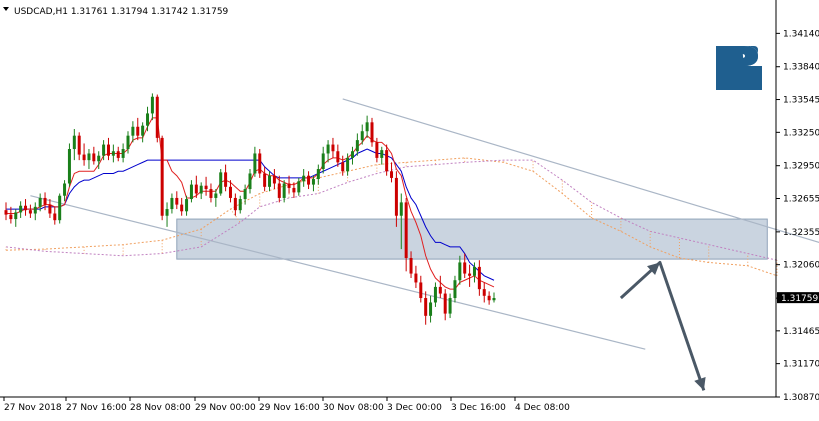 Image resolution: width=819 pixels, height=421 pixels. I want to click on x-tick-label: 4 Dec 08:00, so click(542, 408).